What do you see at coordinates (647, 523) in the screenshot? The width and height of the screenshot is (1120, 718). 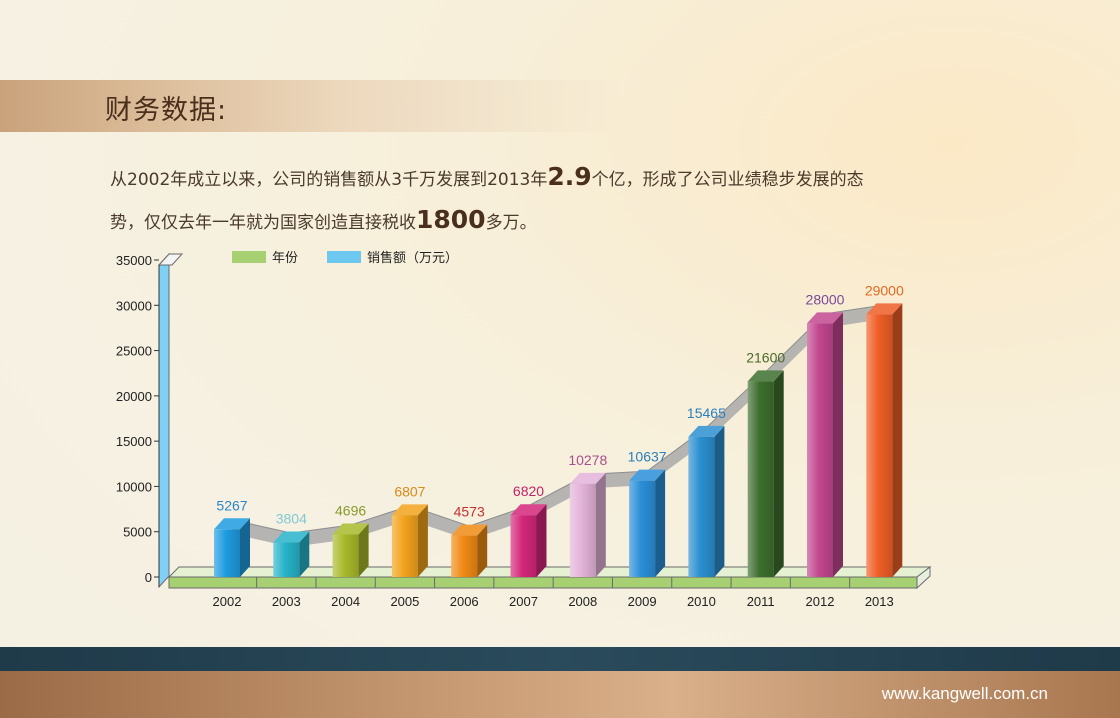 I see `bar-2009` at bounding box center [647, 523].